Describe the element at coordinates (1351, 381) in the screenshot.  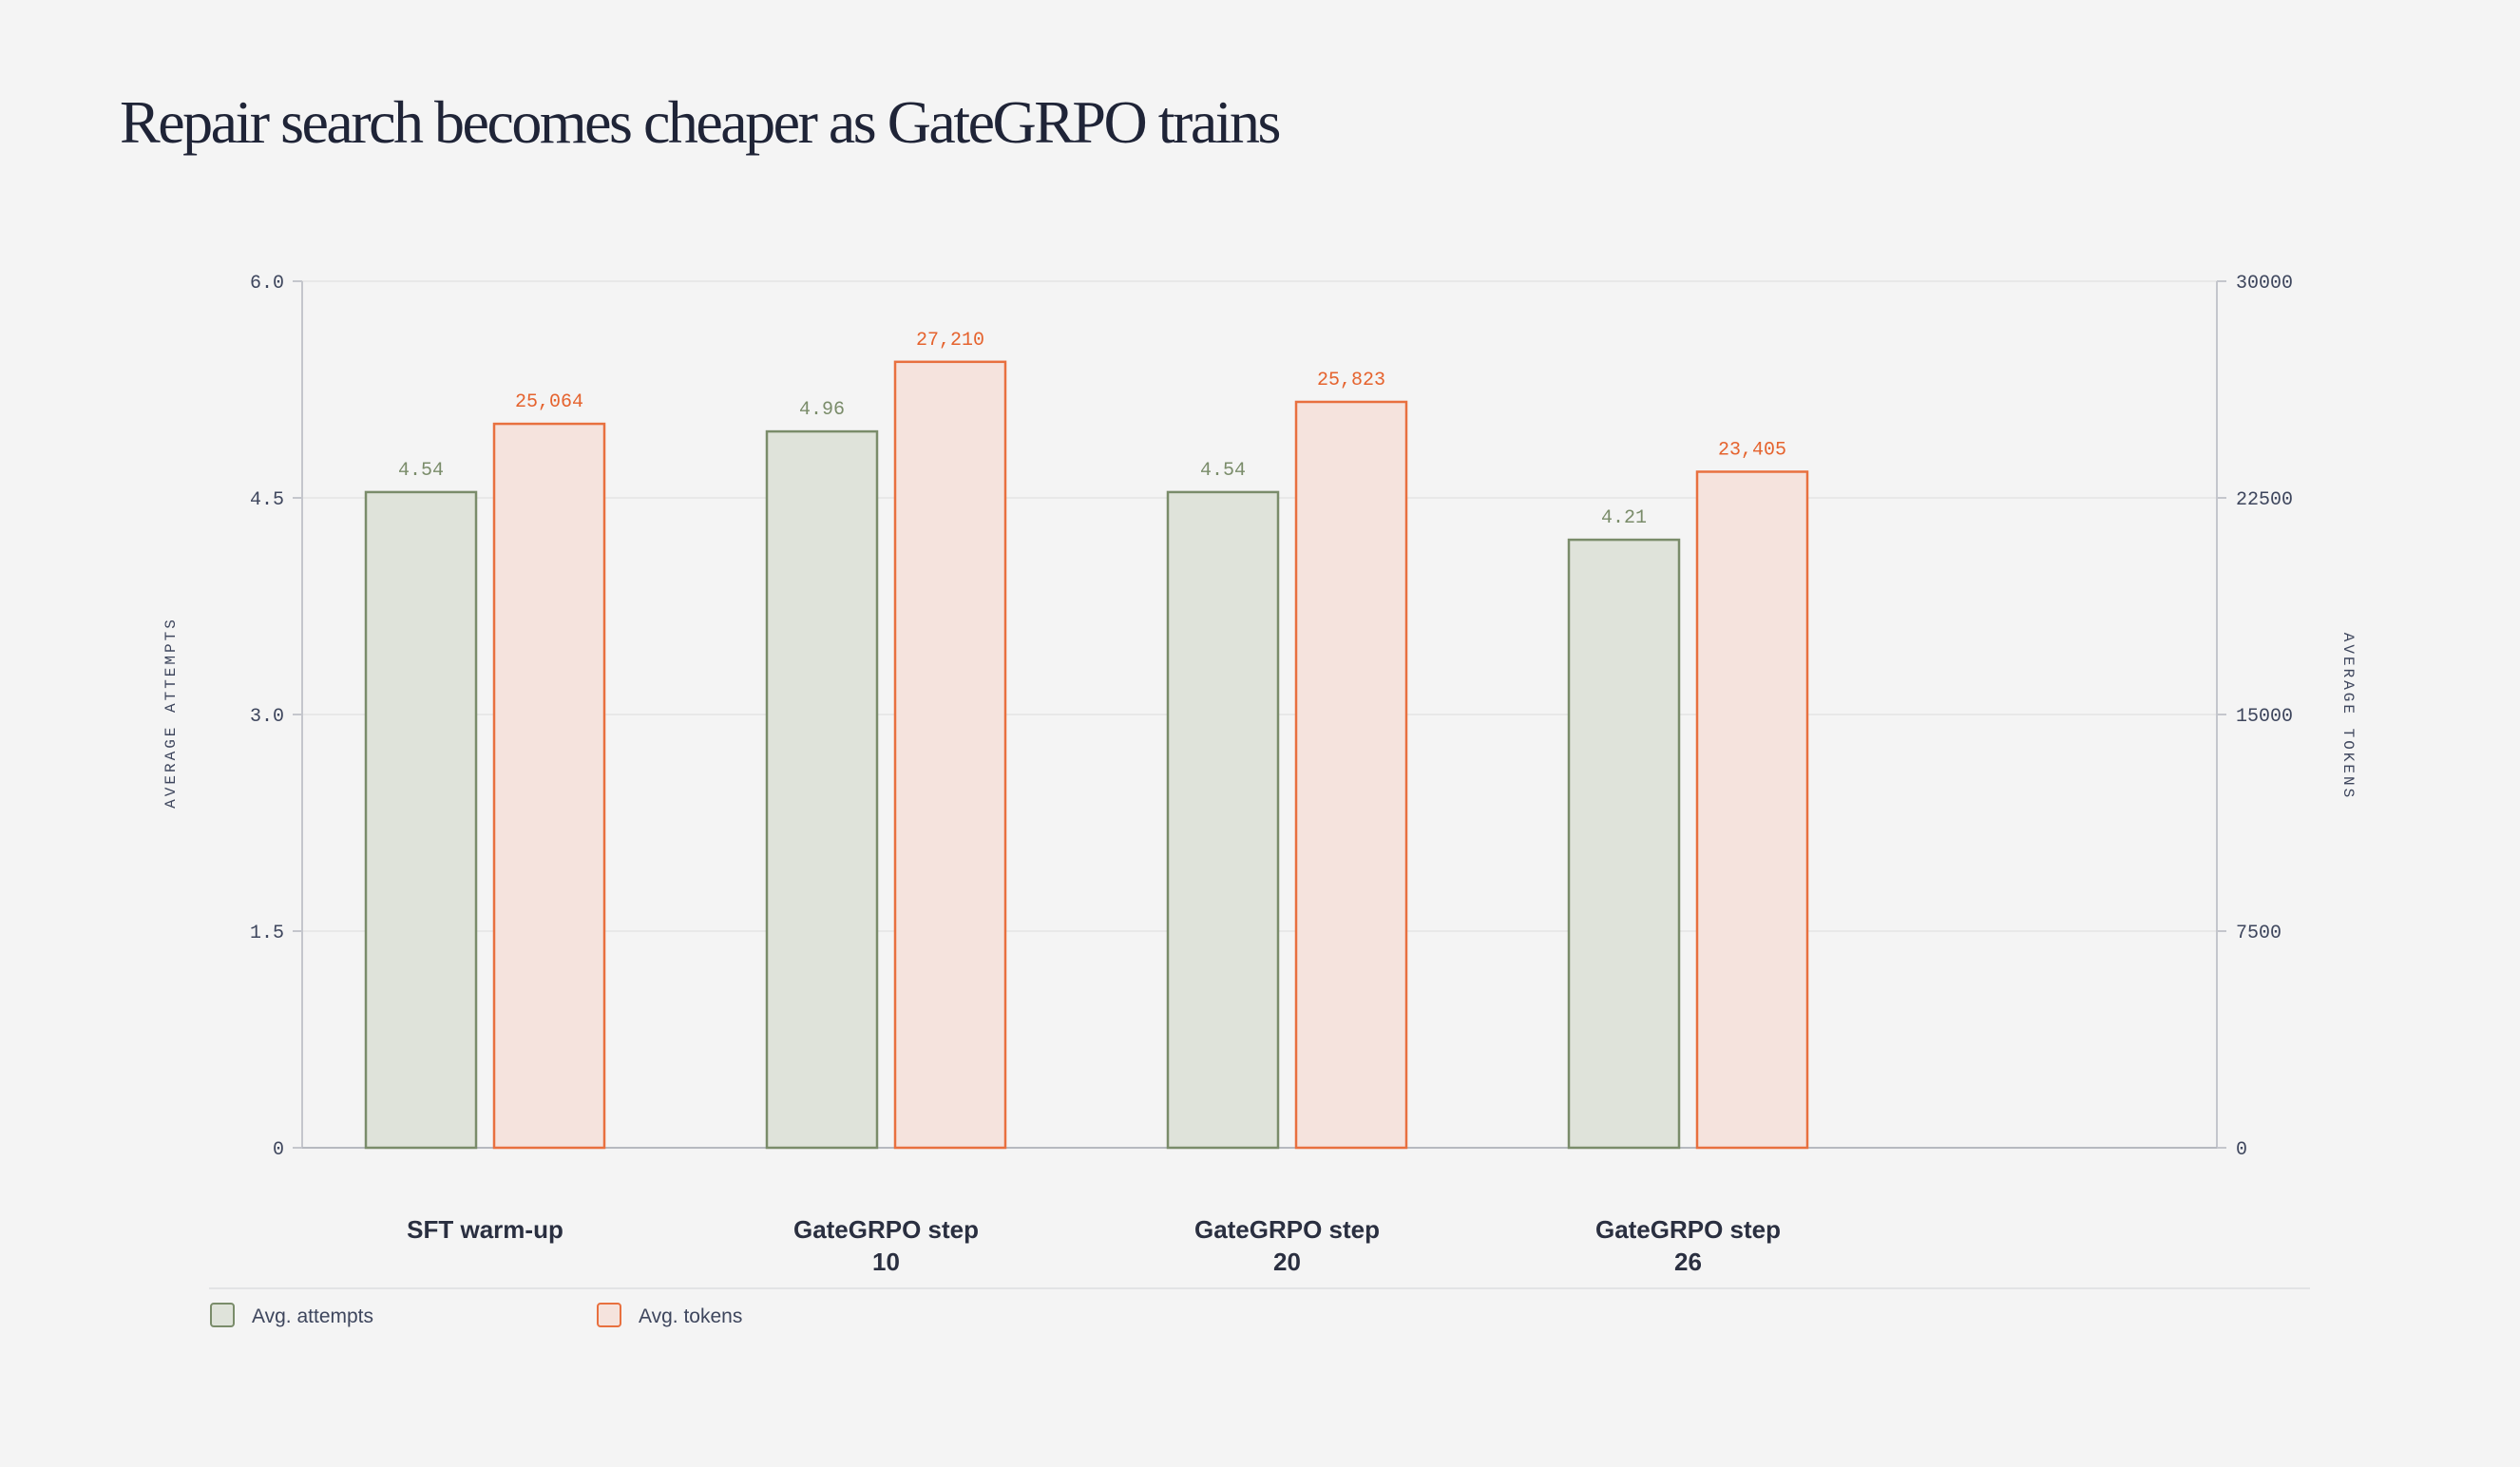
I see `data-label-tokens: 25,823` at that location.